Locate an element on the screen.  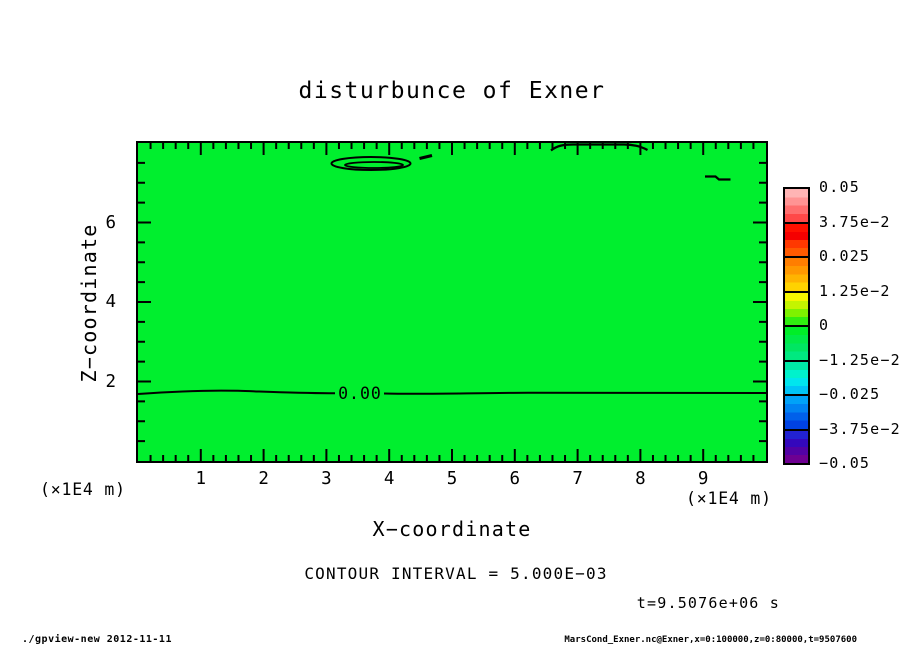
x-tick-label-4: 4 is located at coordinates (389, 479).